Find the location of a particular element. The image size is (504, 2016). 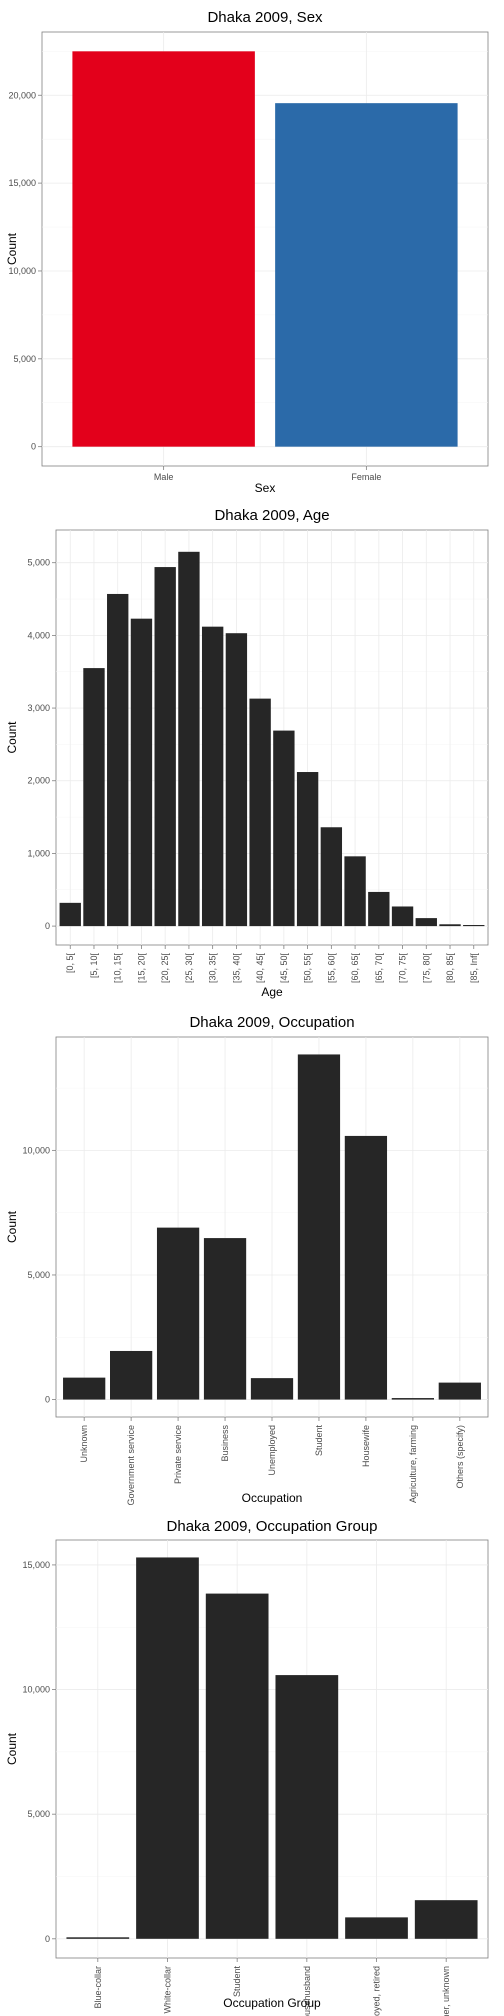

x-tick-label: [85, Inf[ is located at coordinates (474, 968).